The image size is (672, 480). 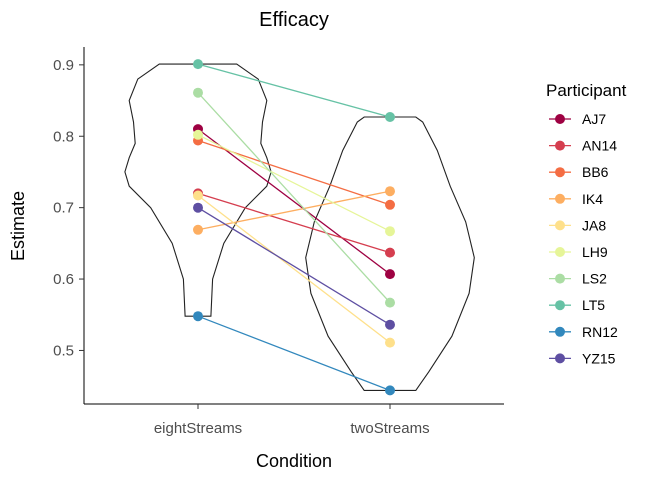 What do you see at coordinates (595, 252) in the screenshot?
I see `legend-label: LH9` at bounding box center [595, 252].